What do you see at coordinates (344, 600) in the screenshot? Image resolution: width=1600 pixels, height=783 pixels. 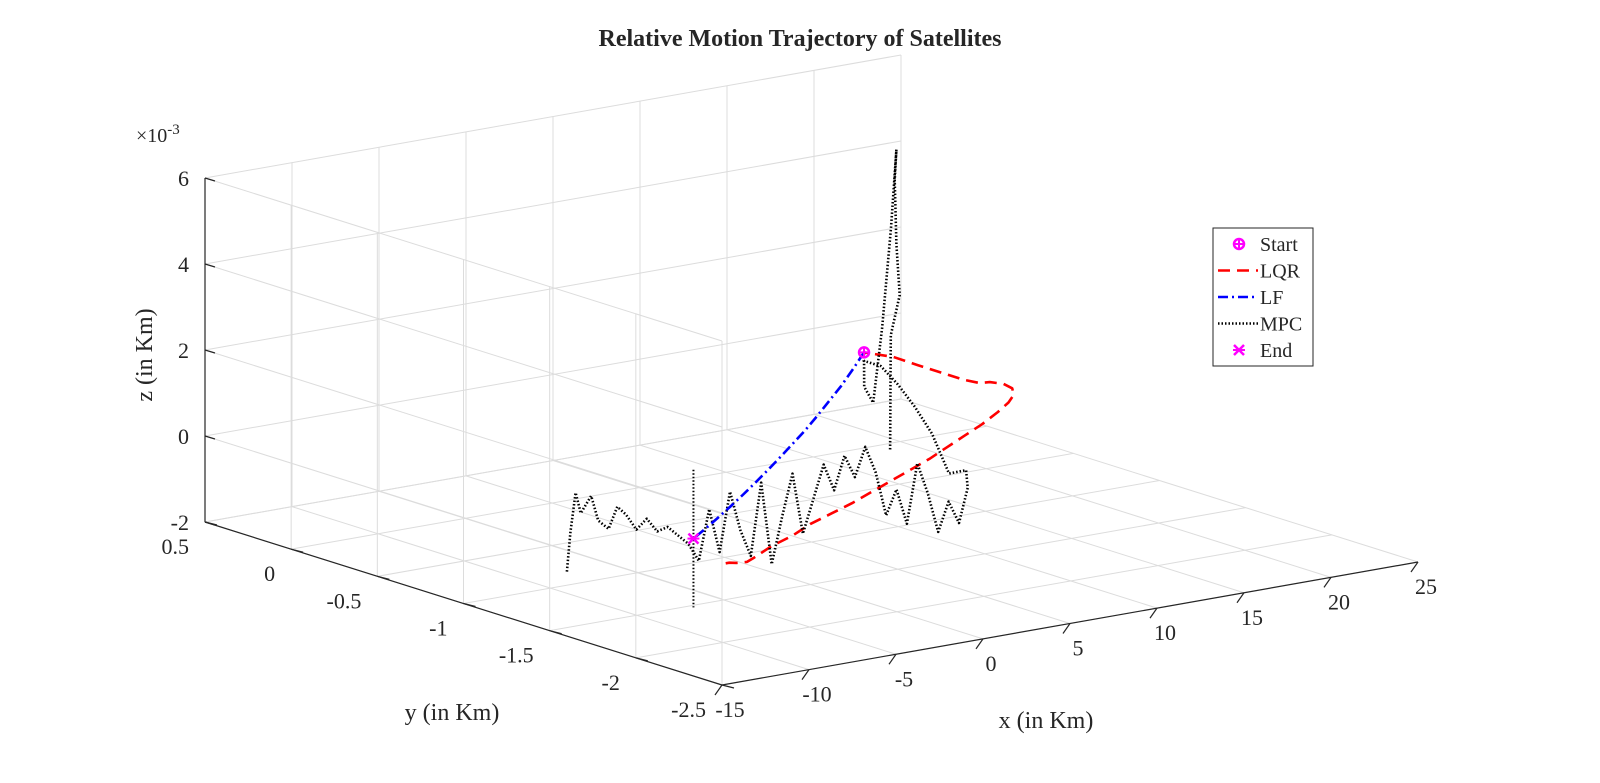 I see `y-tick-label: -0.5` at bounding box center [344, 600].